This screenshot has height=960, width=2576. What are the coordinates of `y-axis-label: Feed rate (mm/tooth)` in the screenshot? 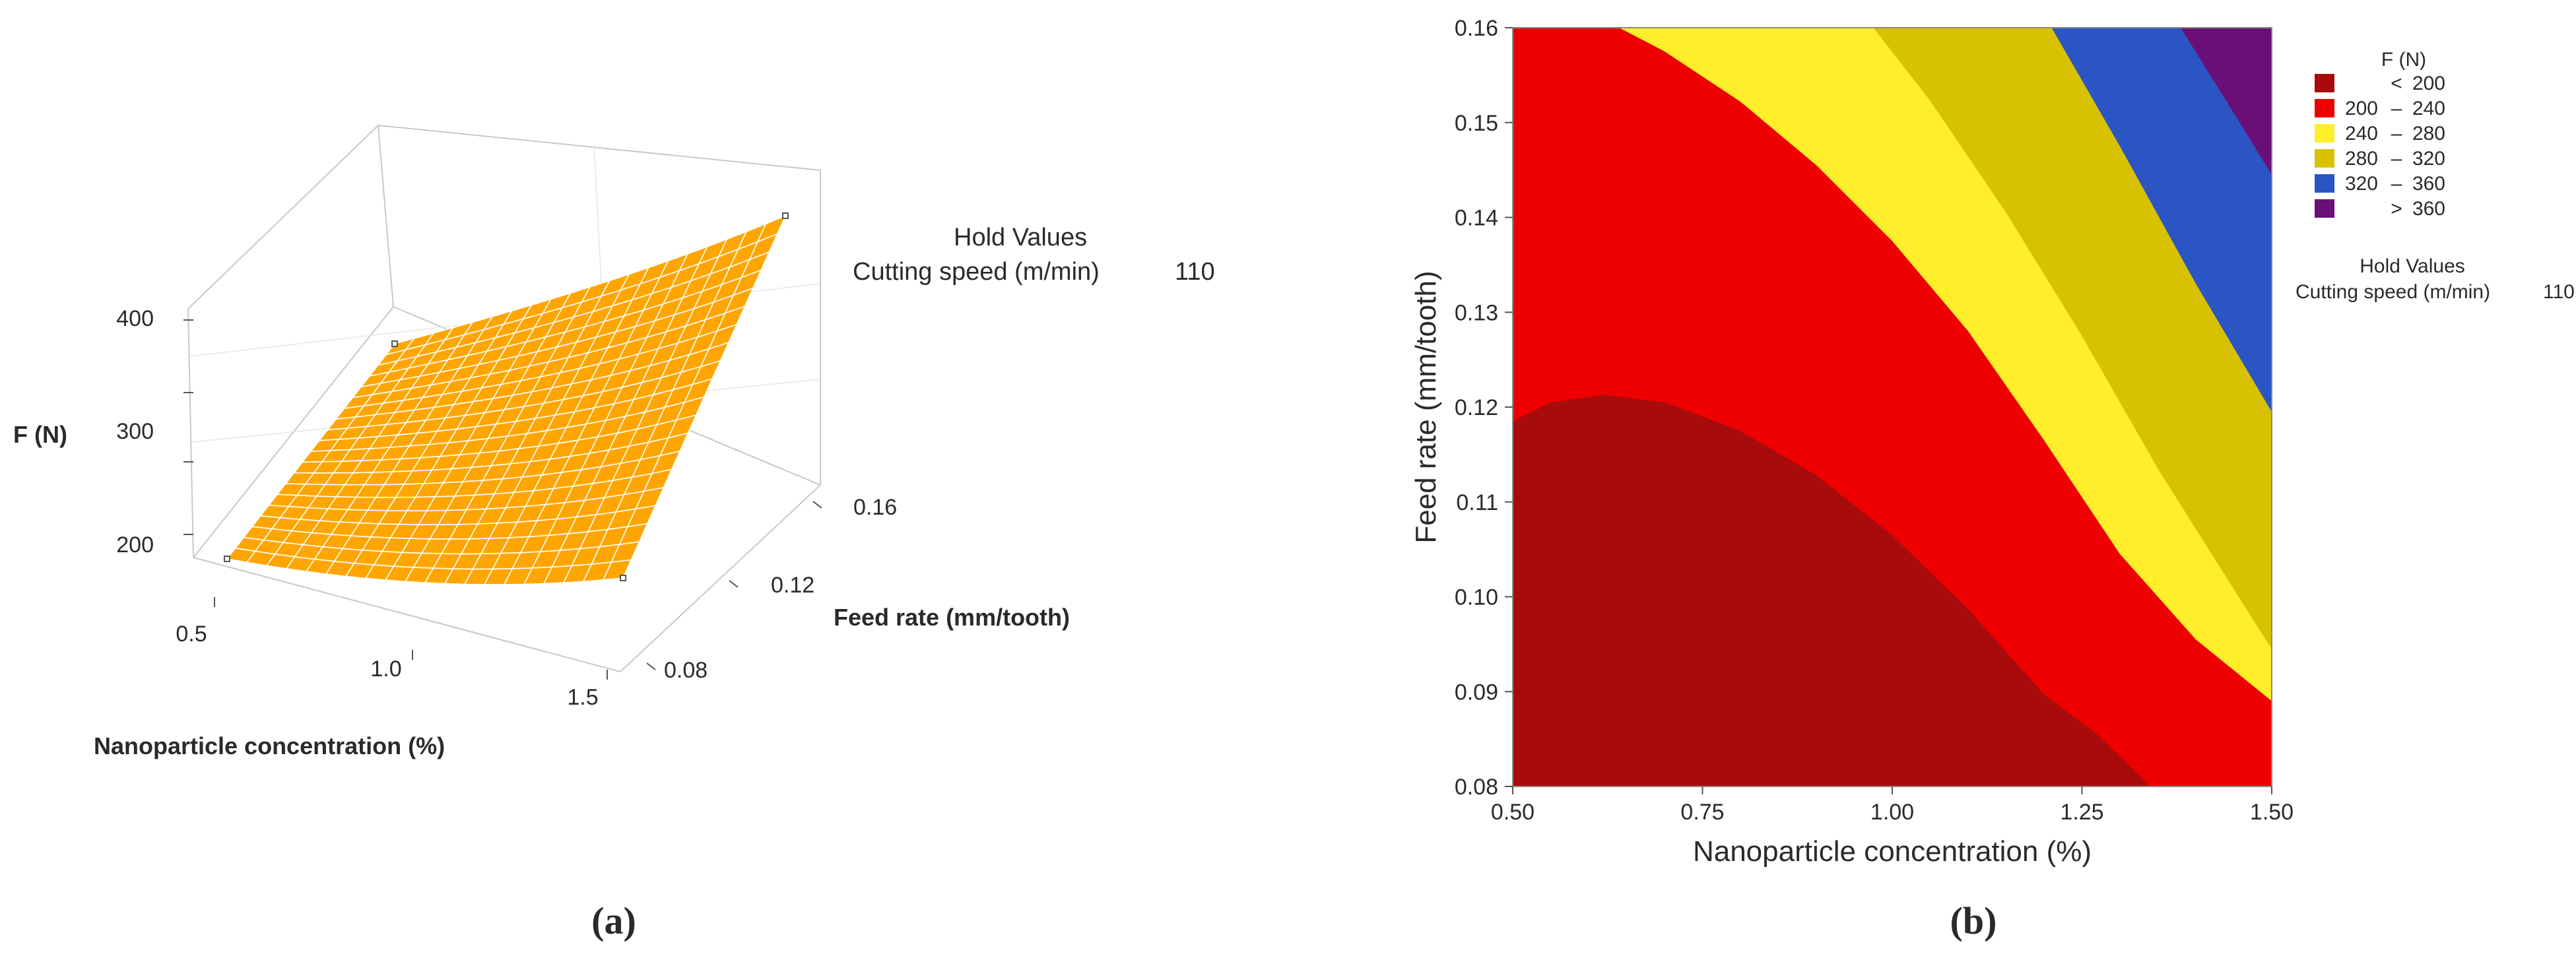 It's located at (952, 617).